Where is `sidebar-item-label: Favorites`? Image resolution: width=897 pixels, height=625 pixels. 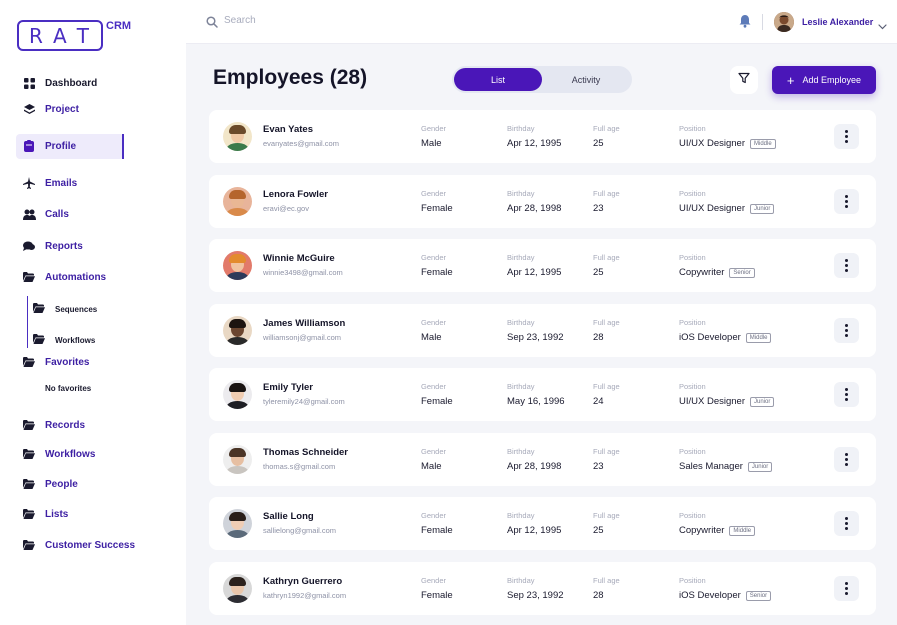
sidebar-item-label: Favorites is located at coordinates (67, 362).